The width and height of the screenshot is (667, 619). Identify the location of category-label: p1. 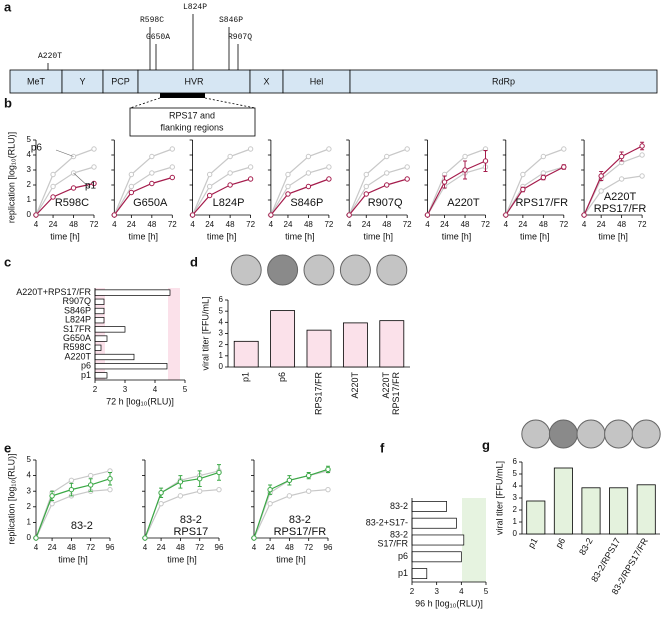
(246, 377).